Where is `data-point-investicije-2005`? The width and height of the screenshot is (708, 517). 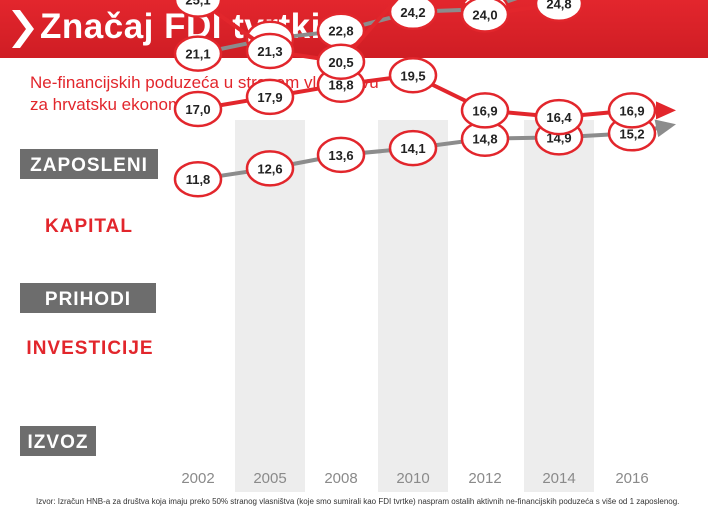
data-point-investicije-2005 is located at coordinates (270, 51).